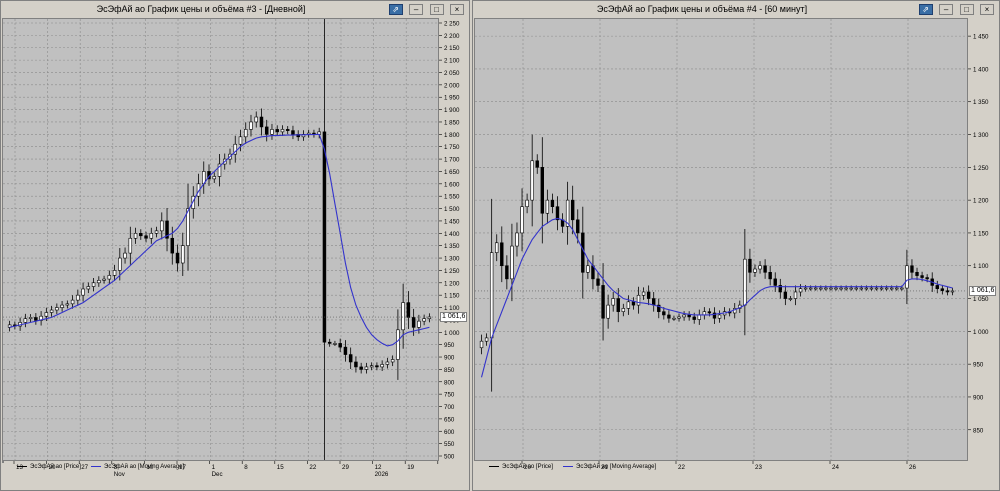  Describe the element at coordinates (452, 184) in the screenshot. I see `y-tick-label: 1 600` at that location.